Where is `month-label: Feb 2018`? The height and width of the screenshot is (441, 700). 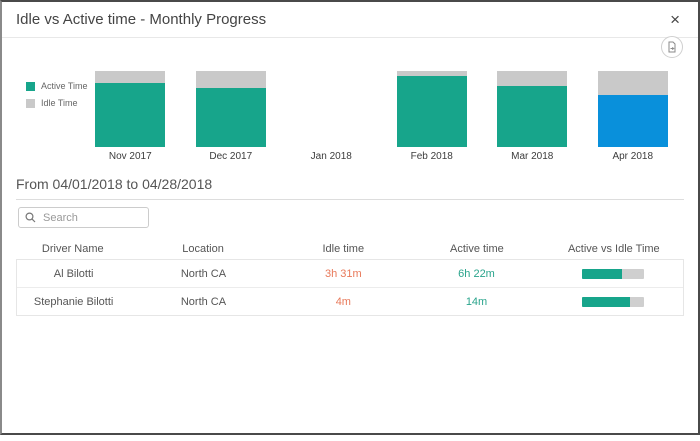 month-label: Feb 2018 is located at coordinates (431, 156).